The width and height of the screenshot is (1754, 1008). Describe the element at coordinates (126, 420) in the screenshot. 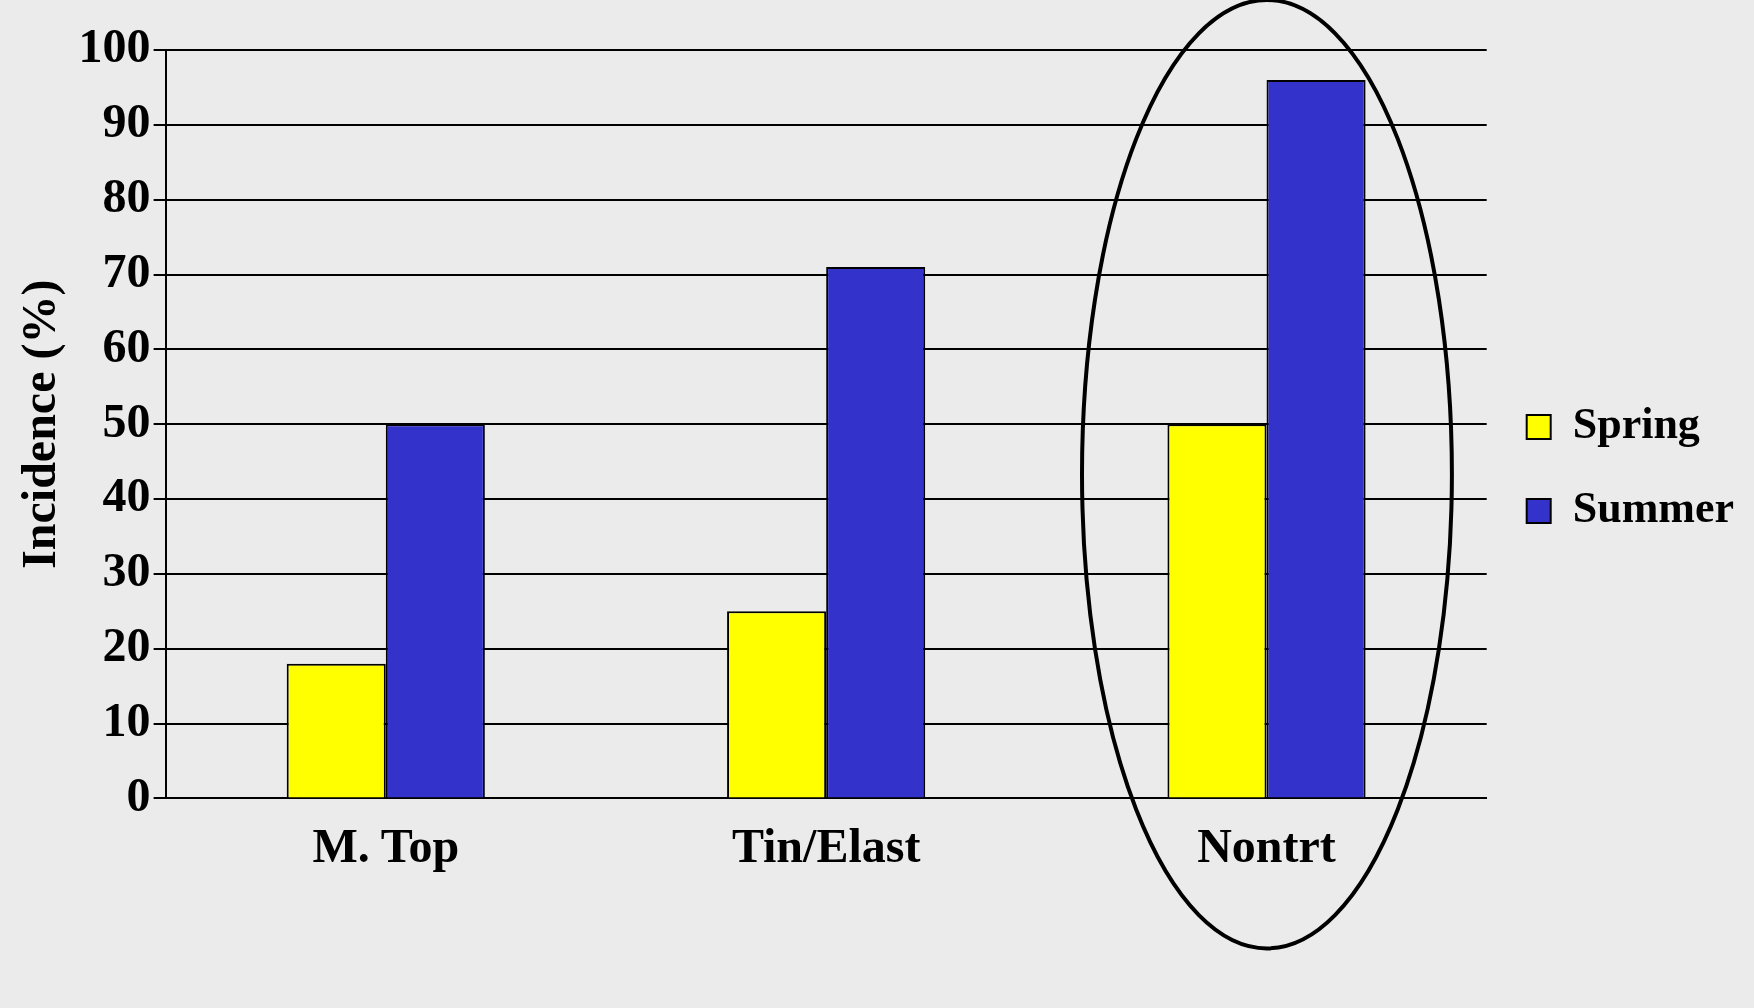

I see `y-tick-label: 50` at that location.